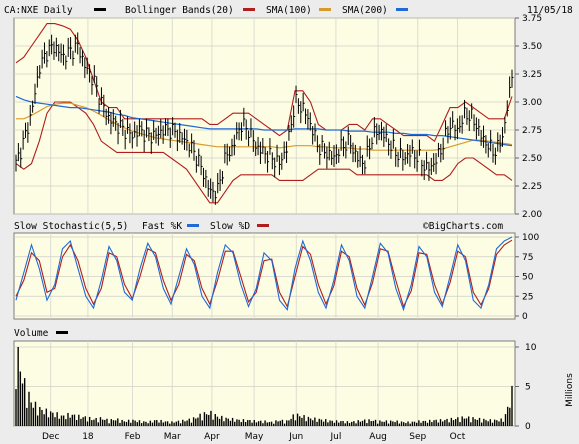 The height and width of the screenshot is (444, 579). I want to click on y-tick-label: 2.75, so click(532, 131).